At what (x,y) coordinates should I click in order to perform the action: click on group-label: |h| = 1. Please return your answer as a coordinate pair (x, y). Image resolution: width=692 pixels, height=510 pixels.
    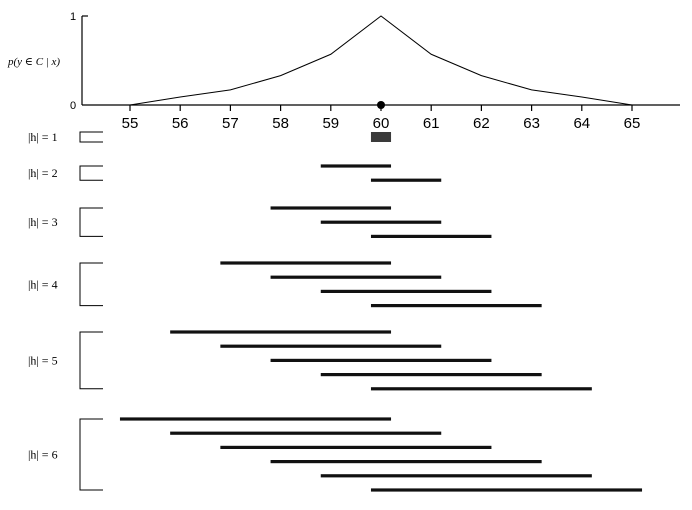
    Looking at the image, I should click on (43, 137).